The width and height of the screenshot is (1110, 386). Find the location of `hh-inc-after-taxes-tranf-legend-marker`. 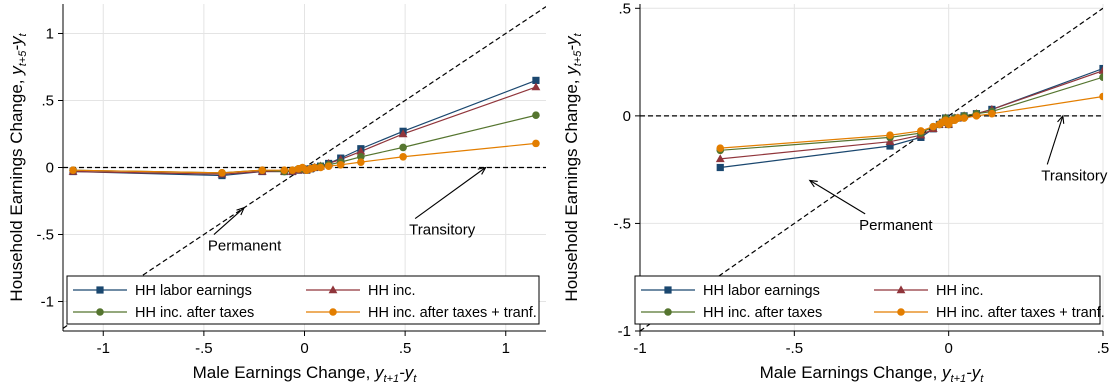

hh-inc-after-taxes-tranf-legend-marker is located at coordinates (901, 312).